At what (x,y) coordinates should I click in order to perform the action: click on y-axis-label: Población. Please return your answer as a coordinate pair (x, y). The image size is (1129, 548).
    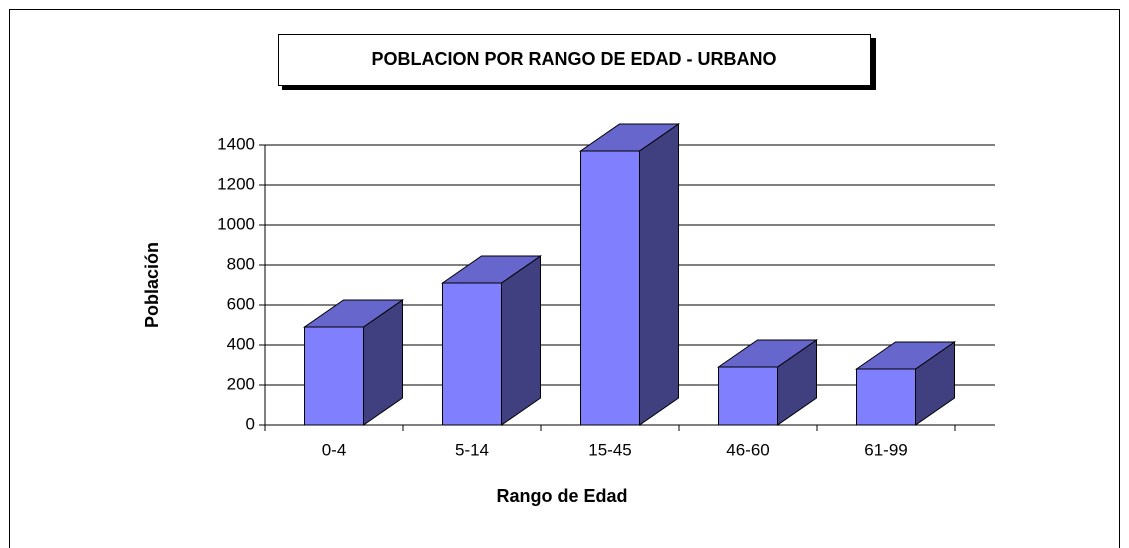
    Looking at the image, I should click on (152, 285).